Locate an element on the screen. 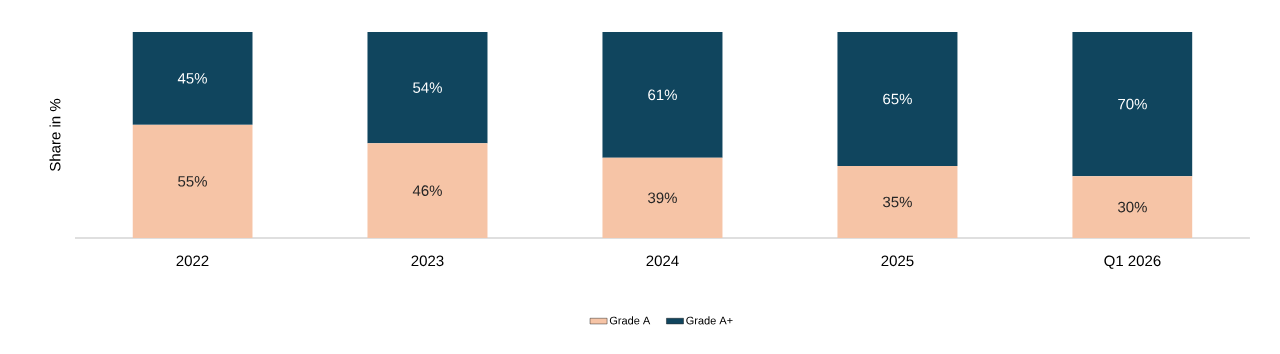 This screenshot has width=1280, height=354. data-label: 55% is located at coordinates (192, 181).